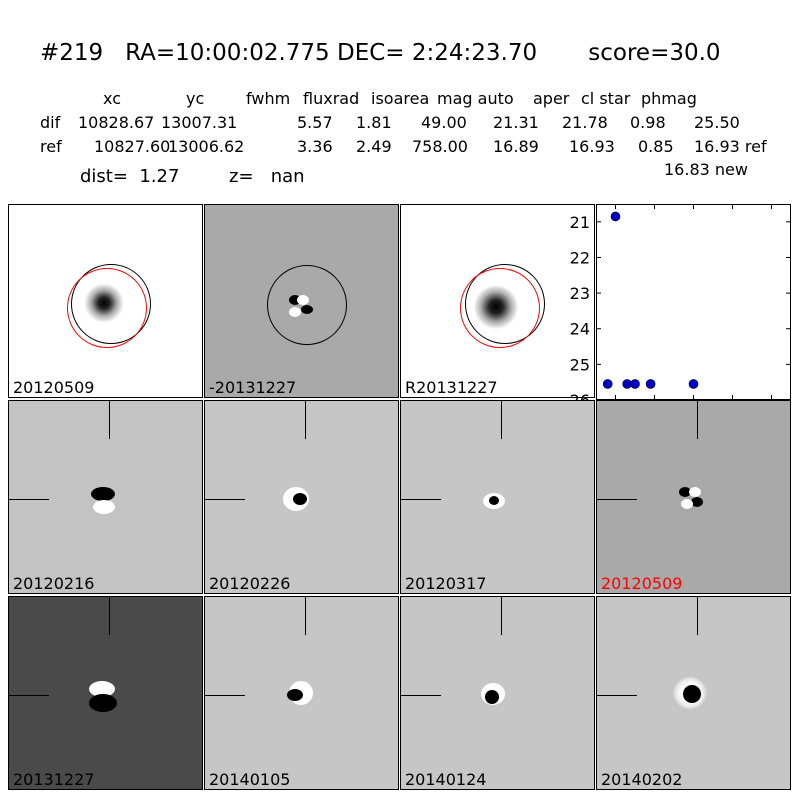 This screenshot has width=800, height=800. I want to click on image-panel-epoch: 20140105, so click(301, 693).